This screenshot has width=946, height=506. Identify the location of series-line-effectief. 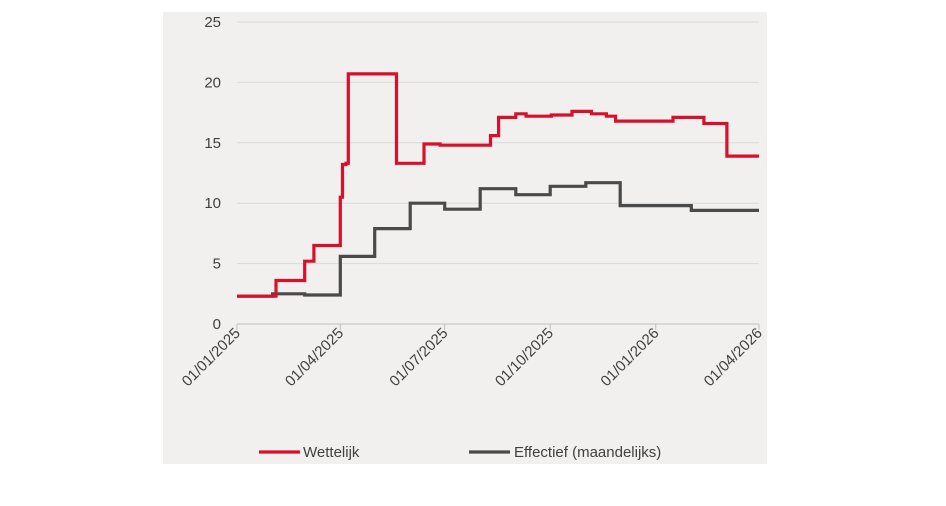
(498, 239).